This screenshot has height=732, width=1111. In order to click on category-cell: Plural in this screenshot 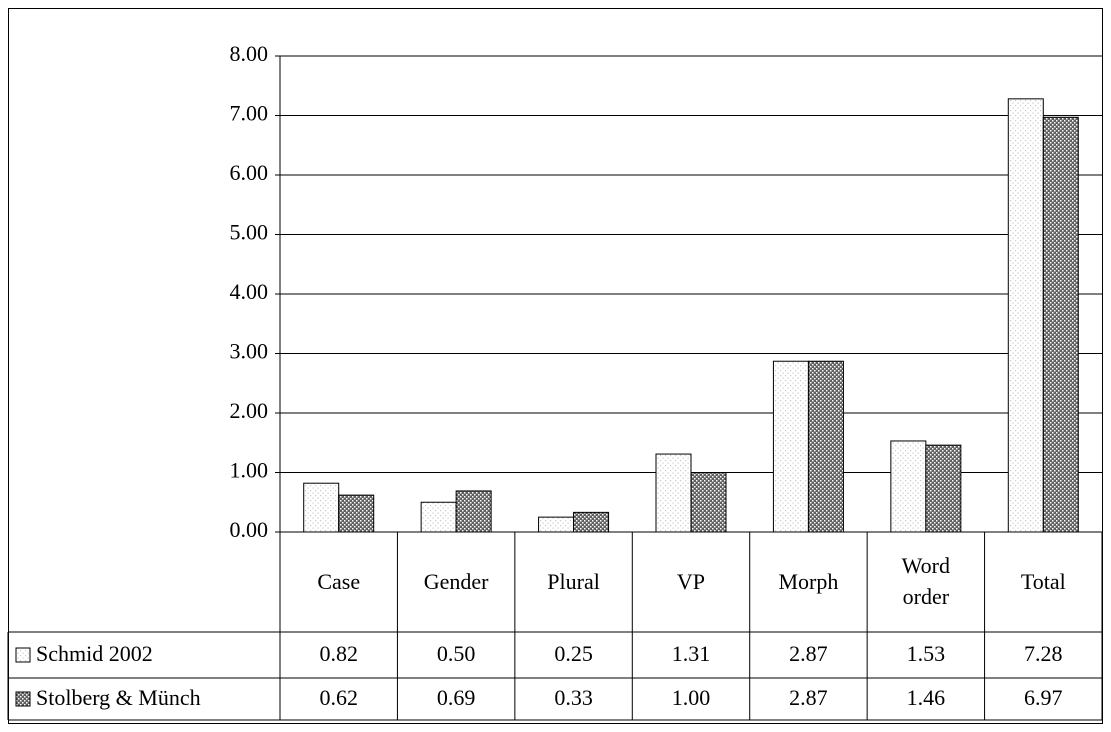, I will do `click(573, 581)`.